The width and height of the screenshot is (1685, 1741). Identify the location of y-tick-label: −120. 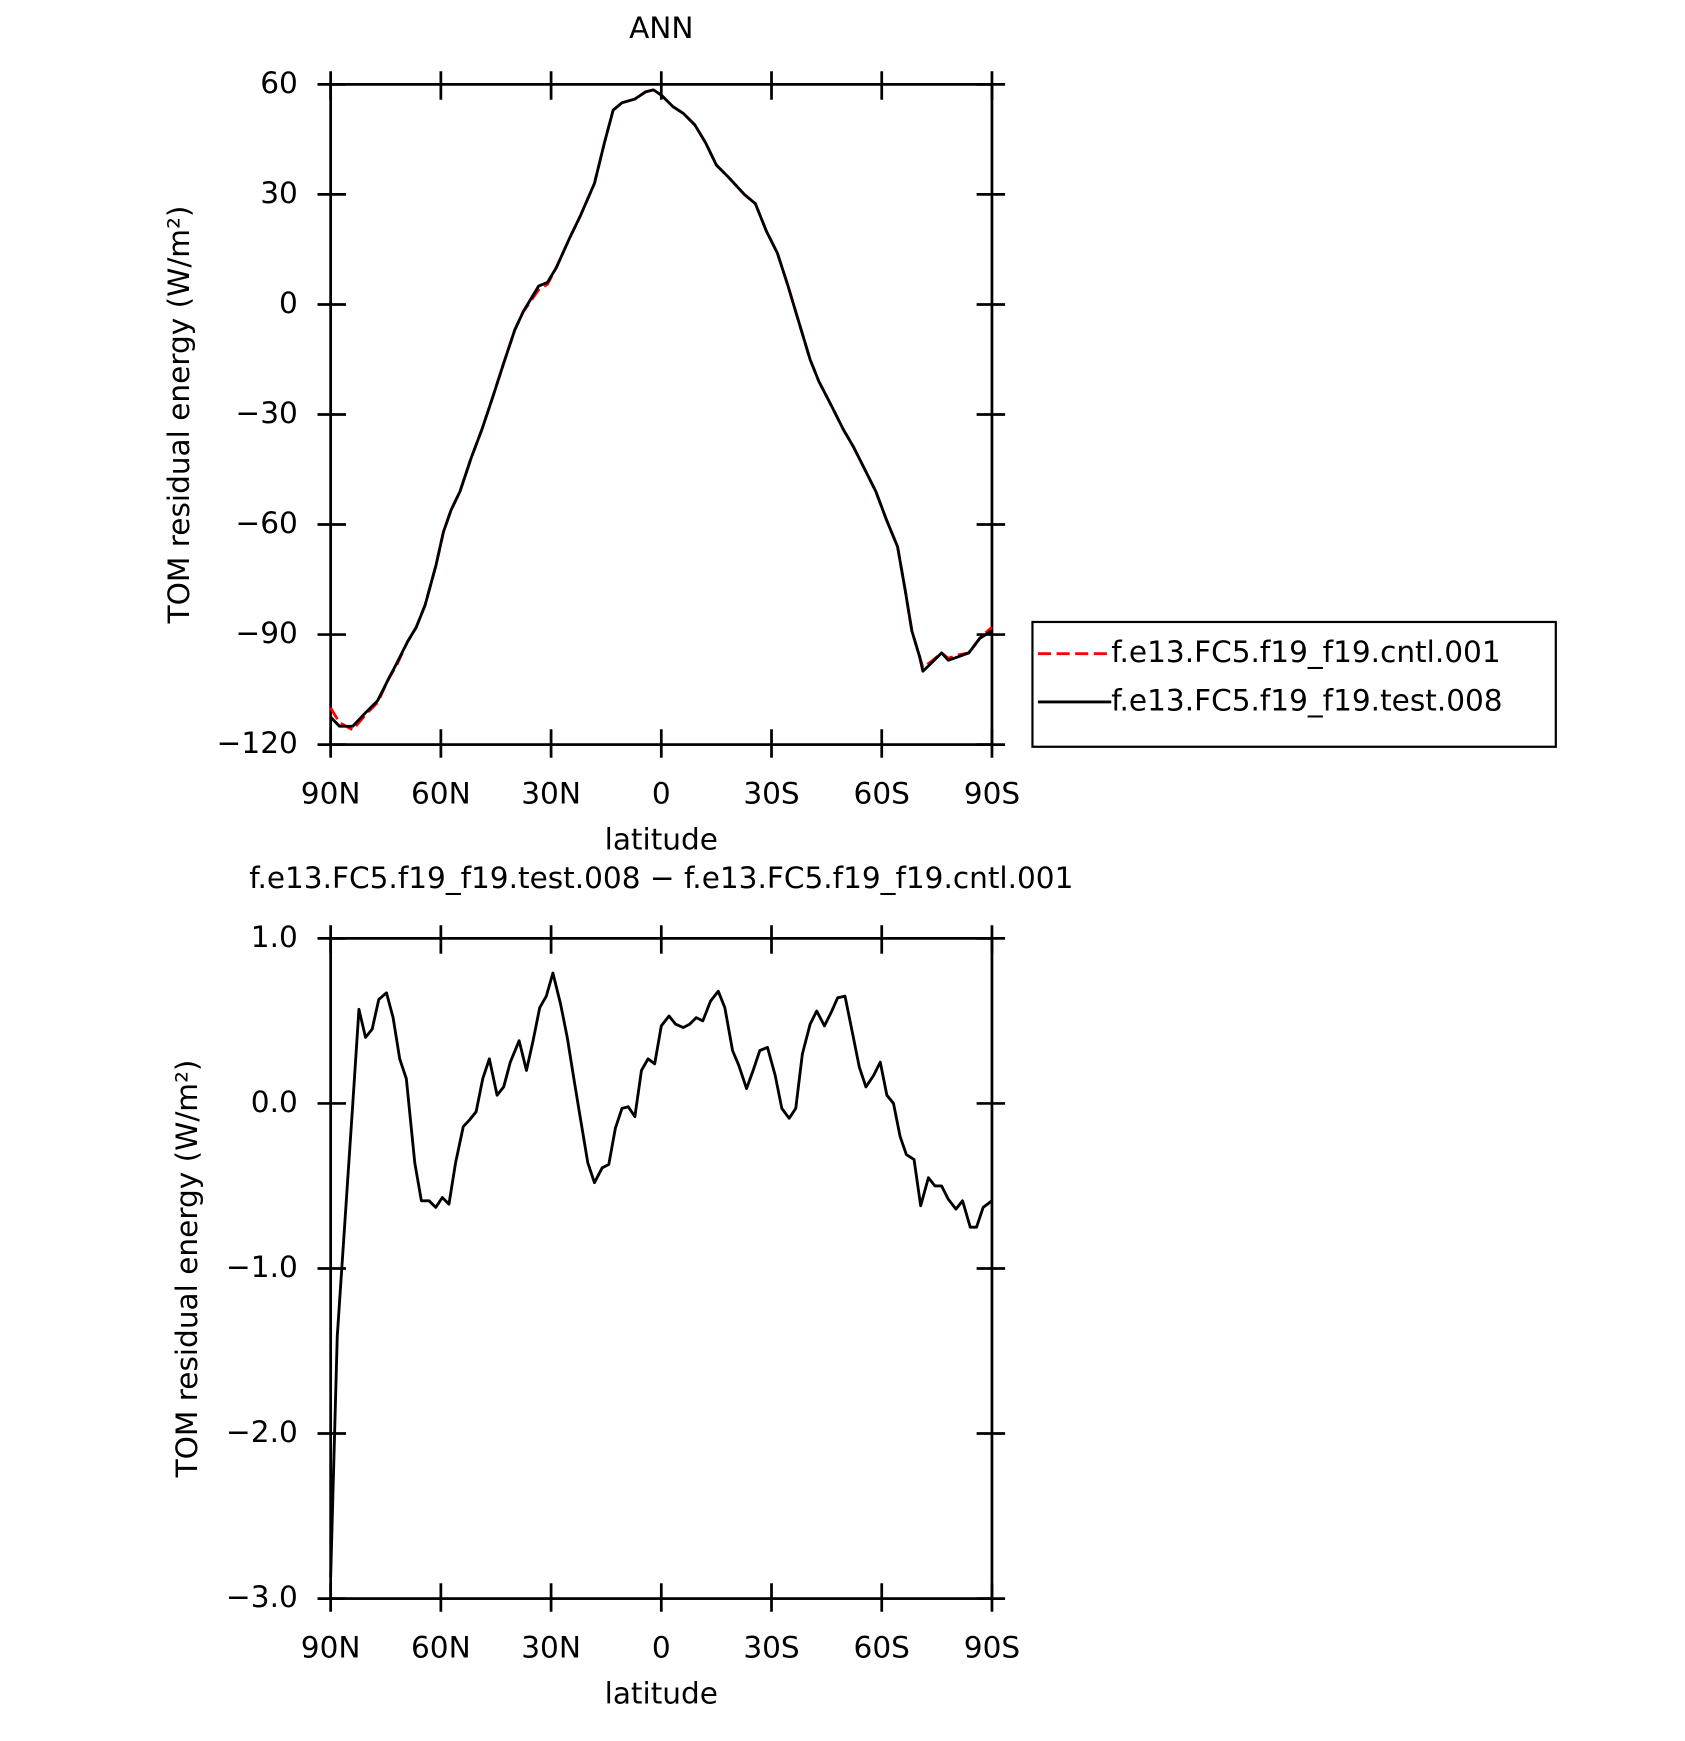
(257, 743).